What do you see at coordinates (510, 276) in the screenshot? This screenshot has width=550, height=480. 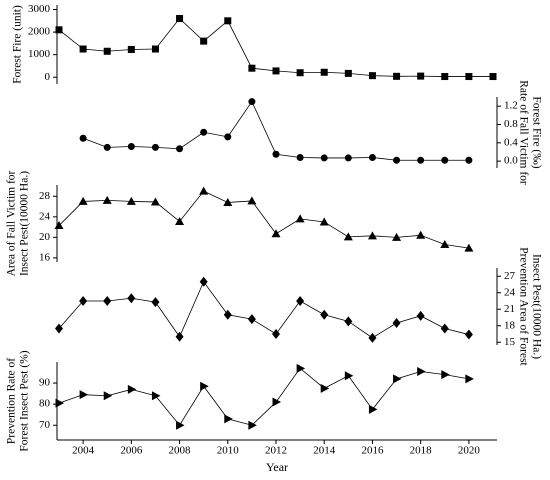 I see `y-tick-label: 27` at bounding box center [510, 276].